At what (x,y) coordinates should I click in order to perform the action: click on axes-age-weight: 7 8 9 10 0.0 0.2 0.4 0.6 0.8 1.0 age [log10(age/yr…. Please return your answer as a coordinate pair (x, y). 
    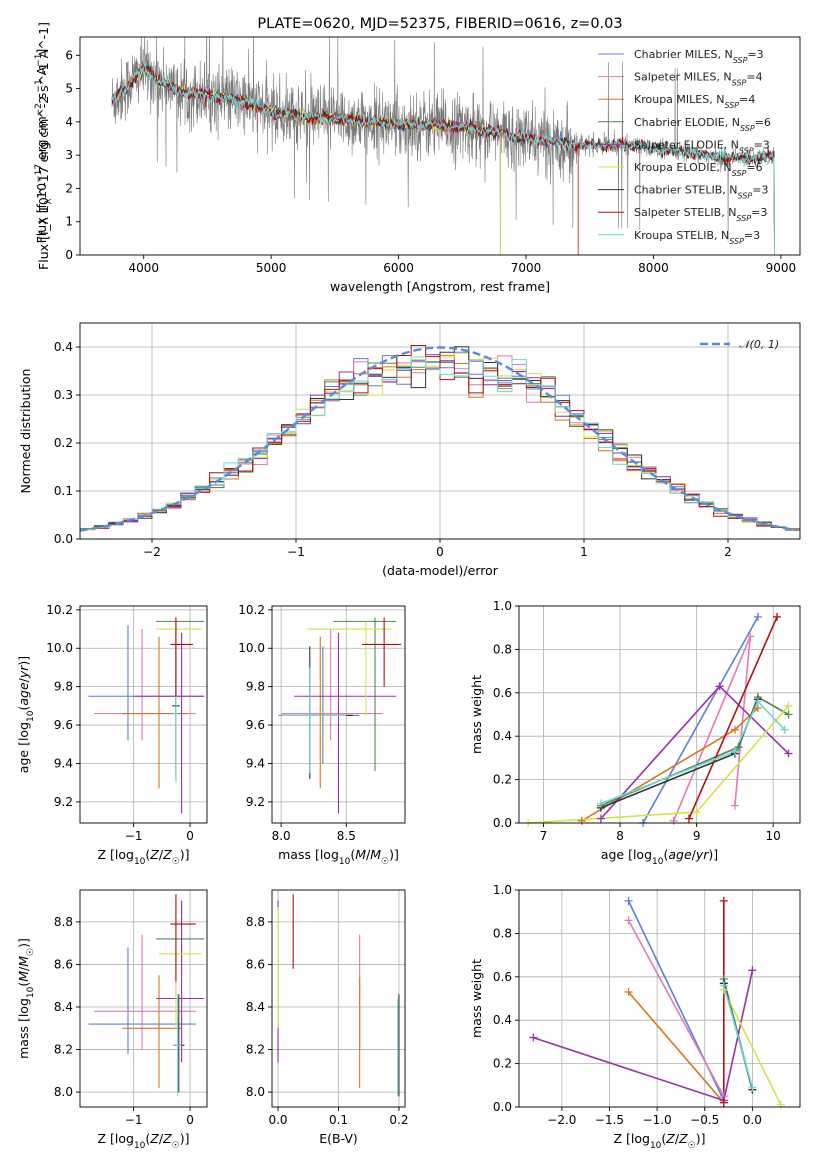
    Looking at the image, I should click on (635, 733).